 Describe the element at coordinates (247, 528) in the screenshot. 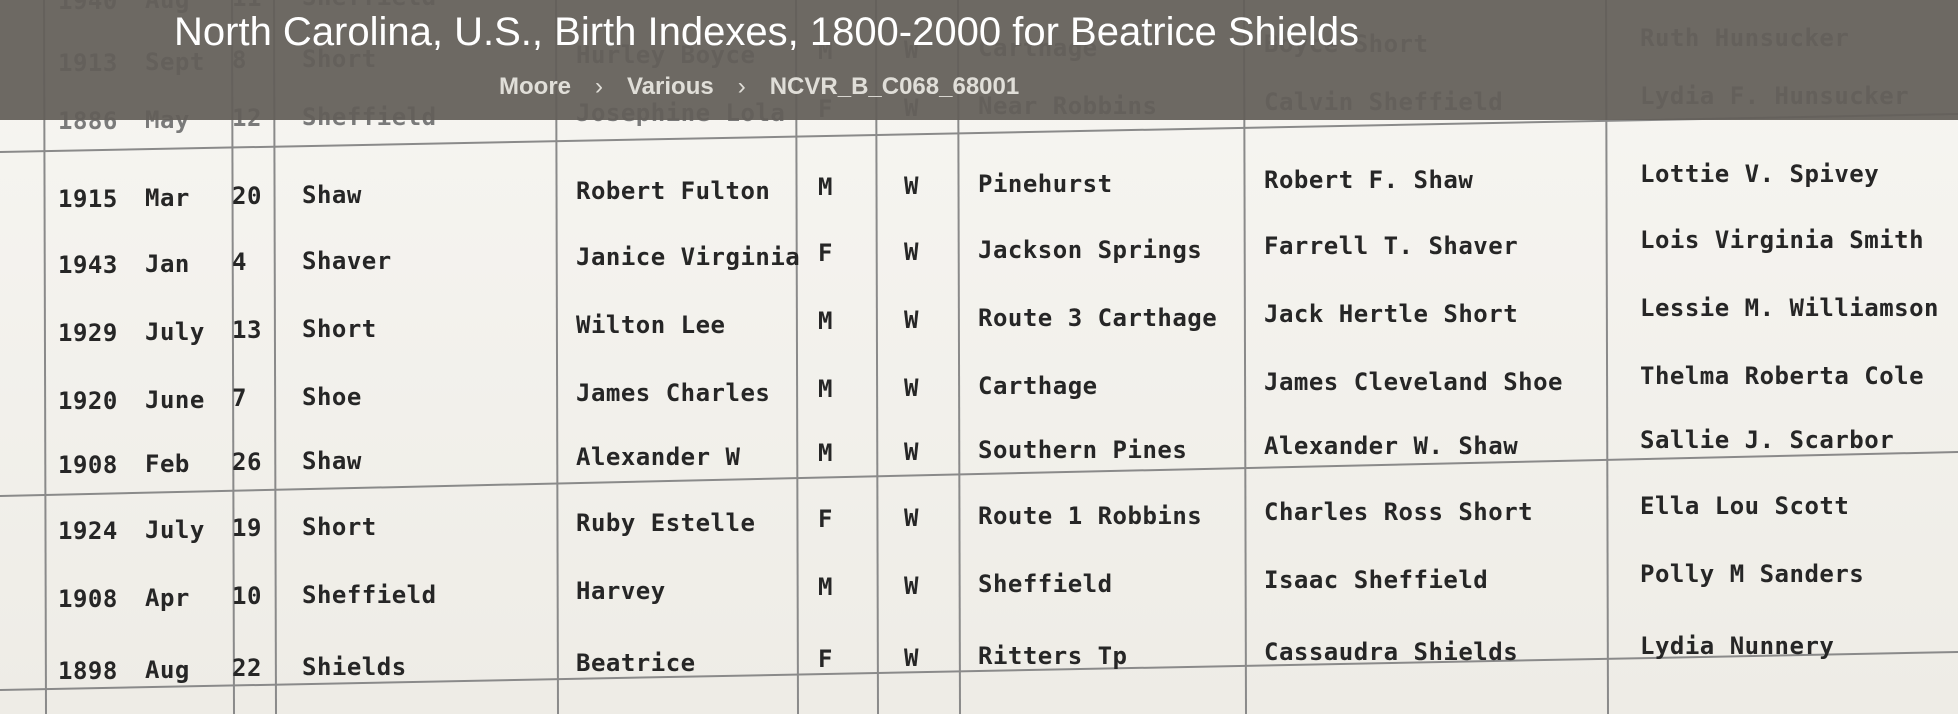

I see `record-cell-day: 19` at that location.